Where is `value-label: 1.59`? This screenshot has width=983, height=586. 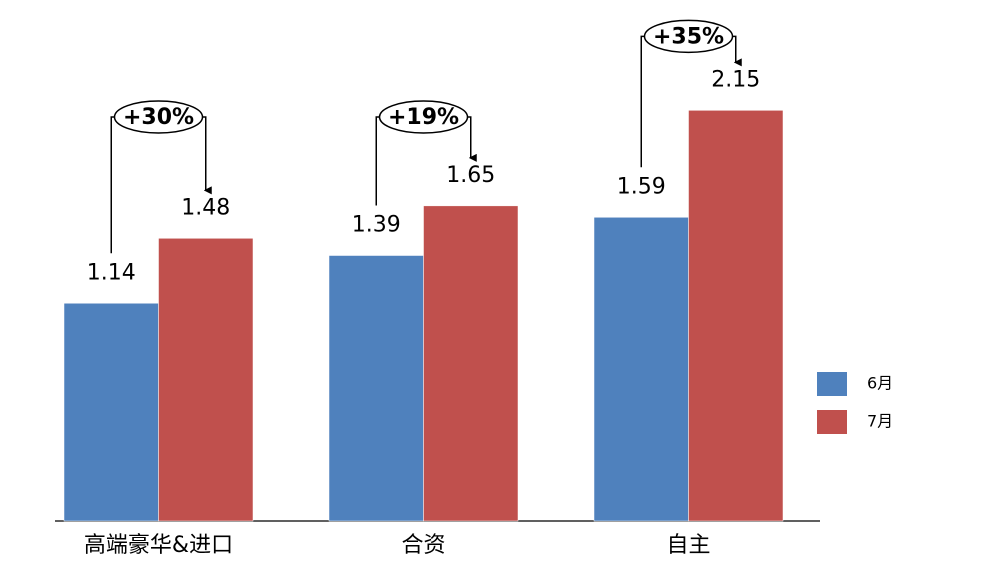
value-label: 1.59 is located at coordinates (641, 186).